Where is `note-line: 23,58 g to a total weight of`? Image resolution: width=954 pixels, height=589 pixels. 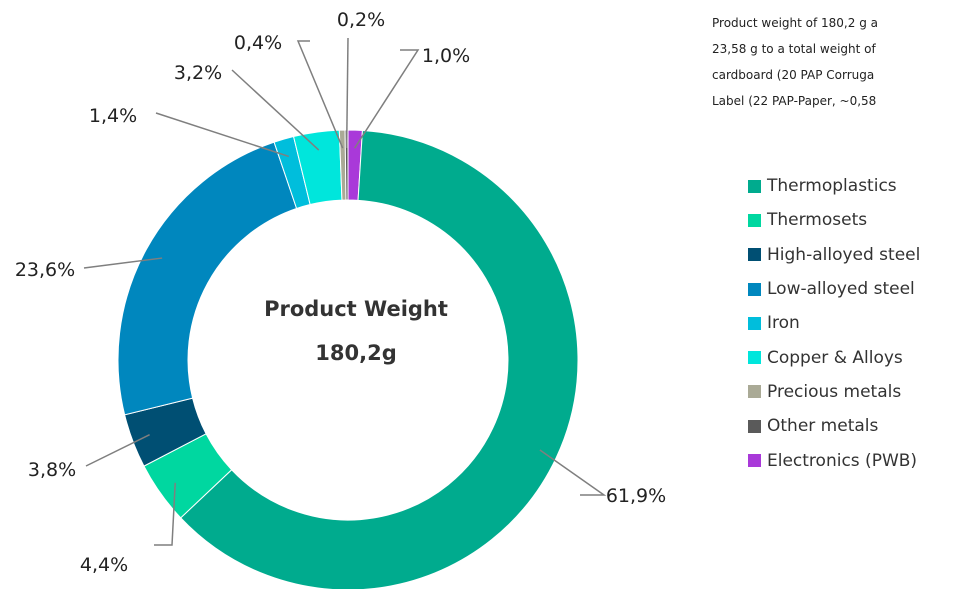 note-line: 23,58 g to a total weight of is located at coordinates (794, 49).